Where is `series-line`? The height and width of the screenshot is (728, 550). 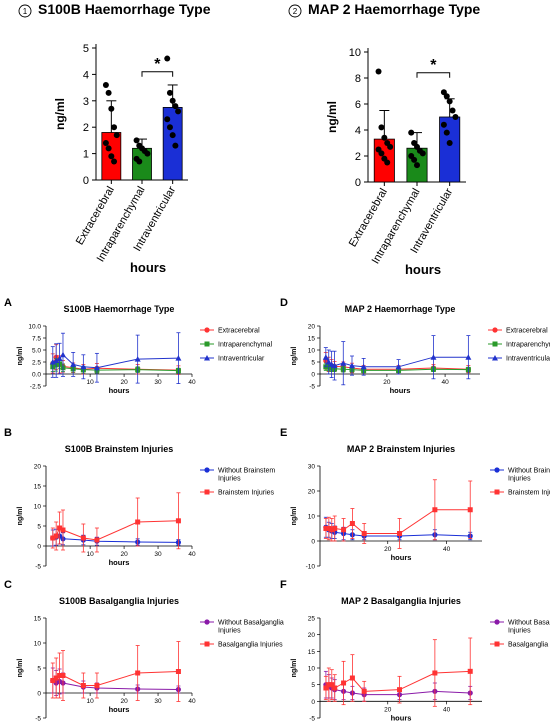
series-line is located at coordinates (115, 530).